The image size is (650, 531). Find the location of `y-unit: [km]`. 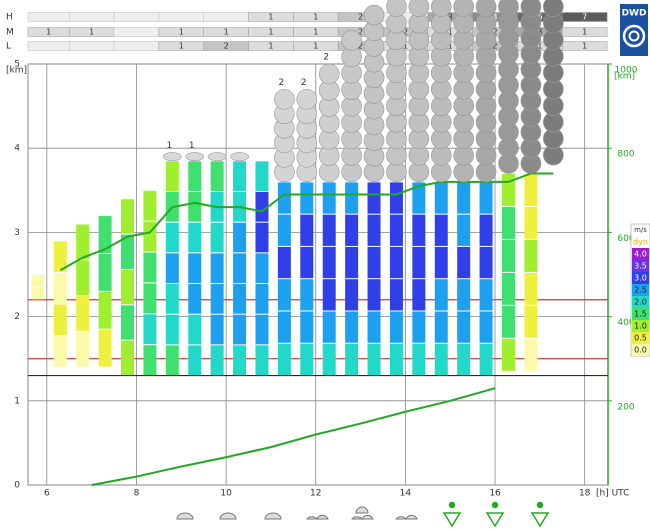

y-unit: [km] is located at coordinates (16, 71).